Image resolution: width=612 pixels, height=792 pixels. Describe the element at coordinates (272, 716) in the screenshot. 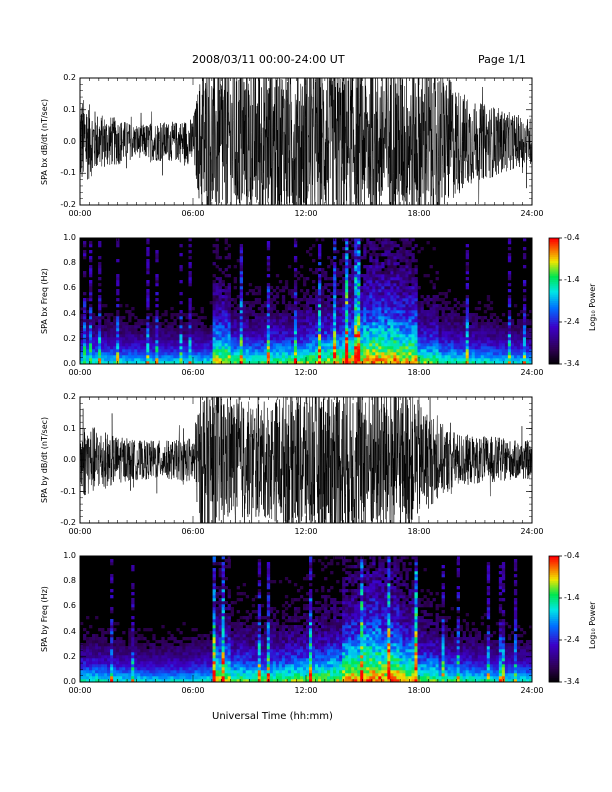

I see `x-axis-label: Universal Time (hh:mm)` at that location.